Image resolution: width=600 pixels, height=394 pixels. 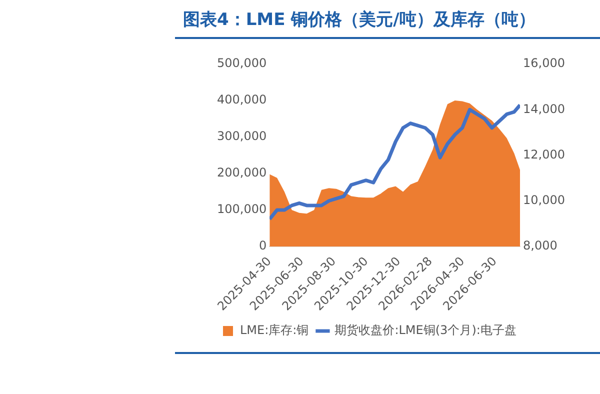 What do you see at coordinates (242, 63) in the screenshot?
I see `y-tick-label: 500,000` at bounding box center [242, 63].